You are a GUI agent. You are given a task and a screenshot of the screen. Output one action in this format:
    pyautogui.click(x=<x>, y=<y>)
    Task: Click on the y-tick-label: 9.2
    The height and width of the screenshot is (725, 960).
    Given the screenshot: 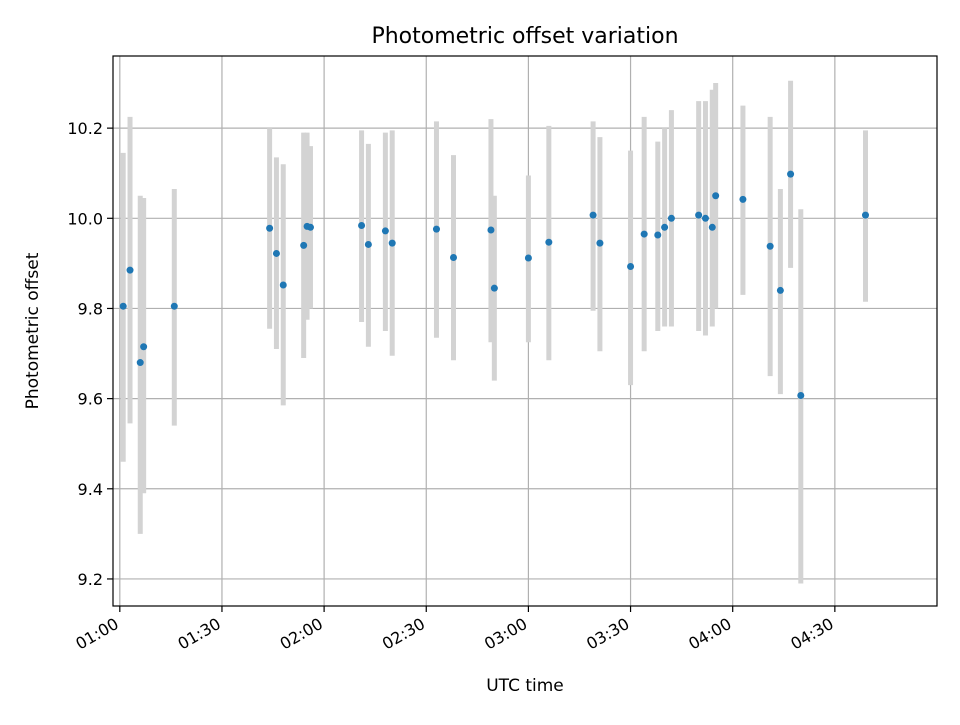 What is the action you would take?
    pyautogui.click(x=90, y=579)
    